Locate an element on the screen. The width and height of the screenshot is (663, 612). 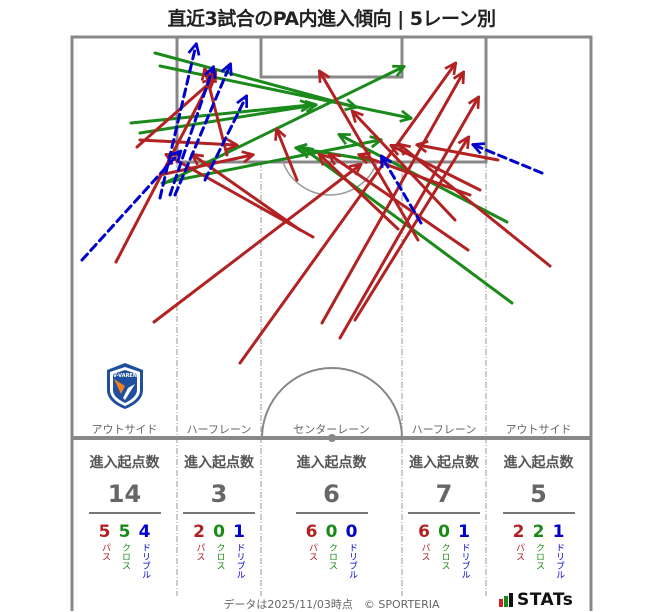
type-breakdown: 5 パス 5 クロス 4 ドリブル is located at coordinates (124, 550).